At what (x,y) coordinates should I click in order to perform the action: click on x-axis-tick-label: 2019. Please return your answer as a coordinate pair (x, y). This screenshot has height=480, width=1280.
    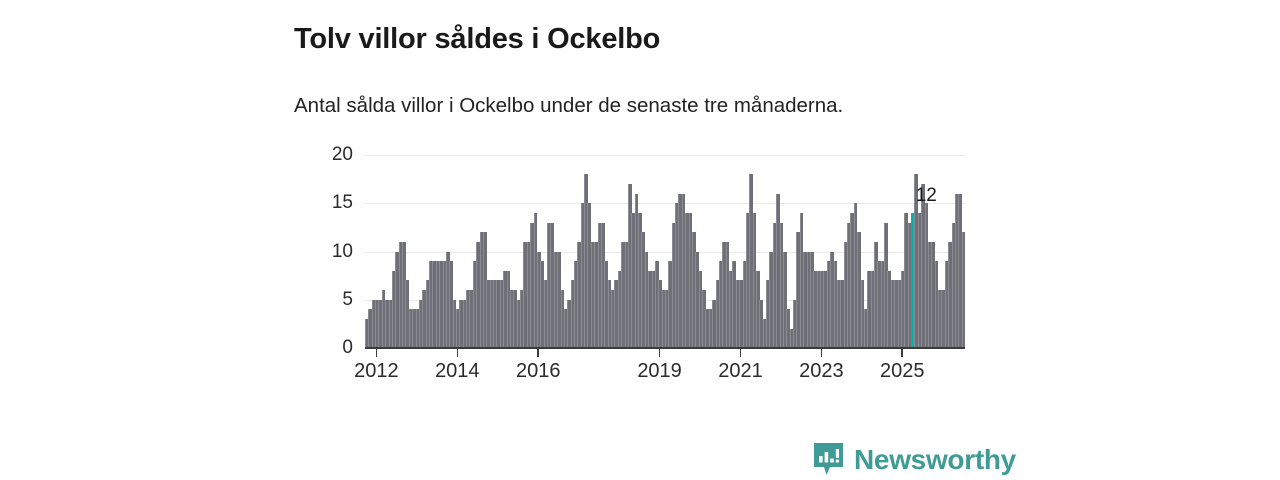
    Looking at the image, I should click on (659, 371).